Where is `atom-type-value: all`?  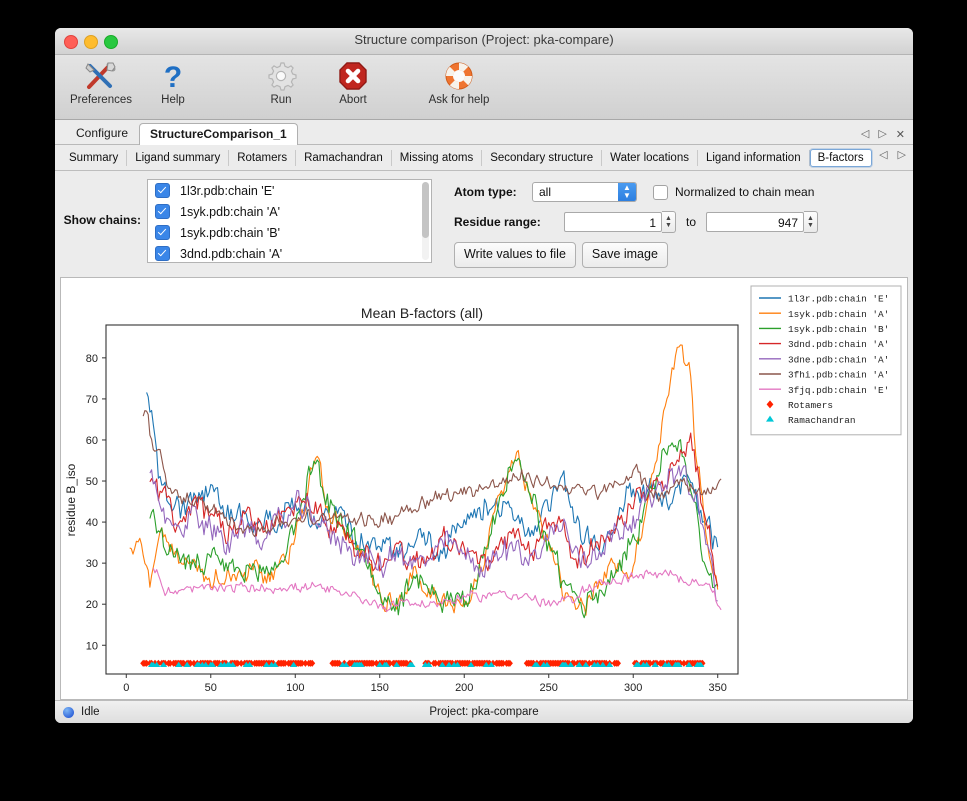
atom-type-value: all is located at coordinates (545, 192).